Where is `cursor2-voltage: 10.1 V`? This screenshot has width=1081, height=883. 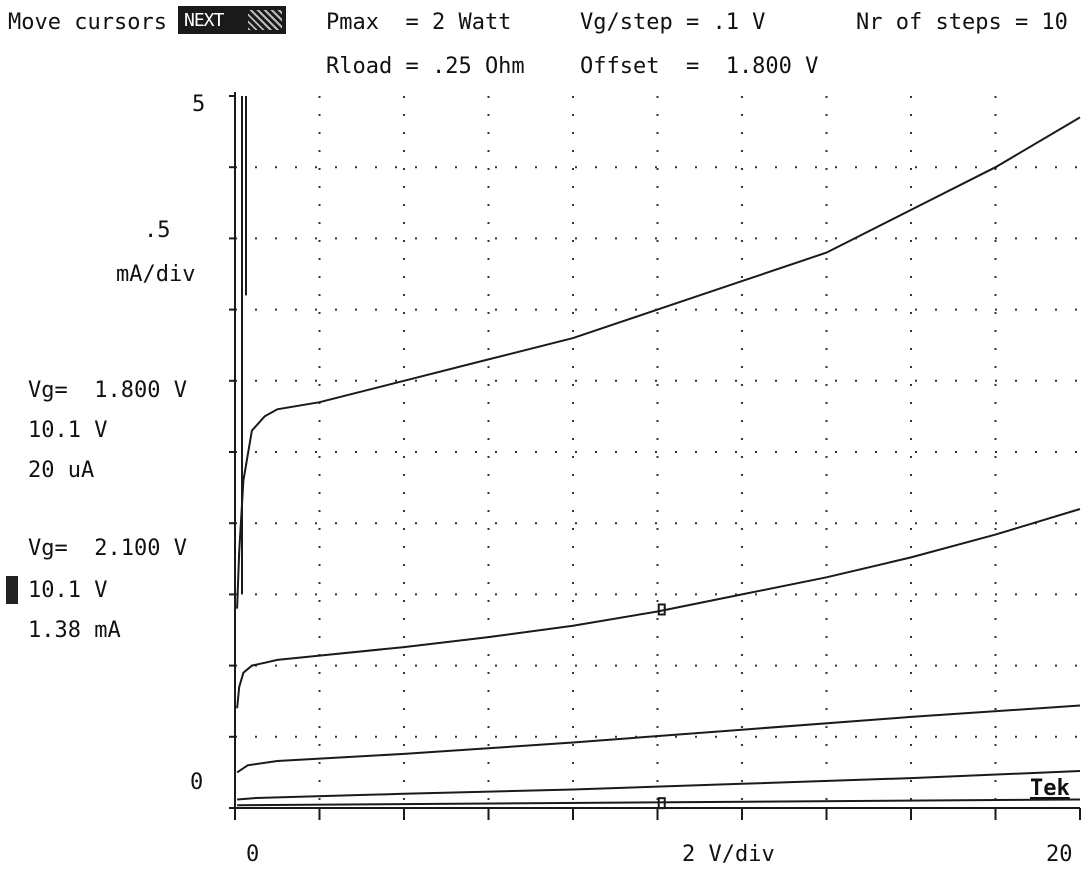 cursor2-voltage: 10.1 V is located at coordinates (68, 590).